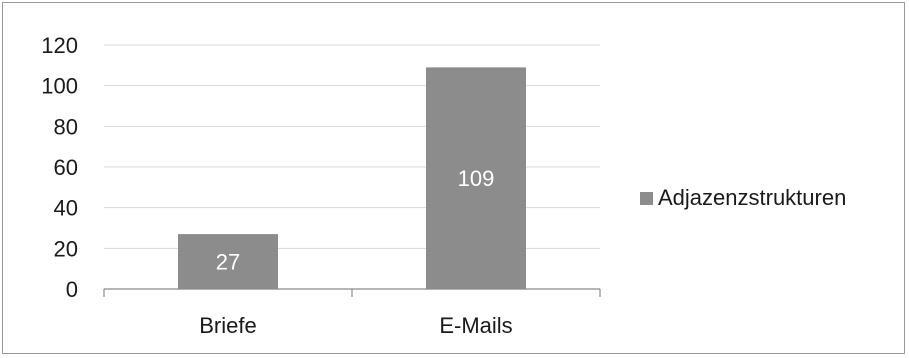  Describe the element at coordinates (59, 86) in the screenshot. I see `y-tick-label: 100` at that location.